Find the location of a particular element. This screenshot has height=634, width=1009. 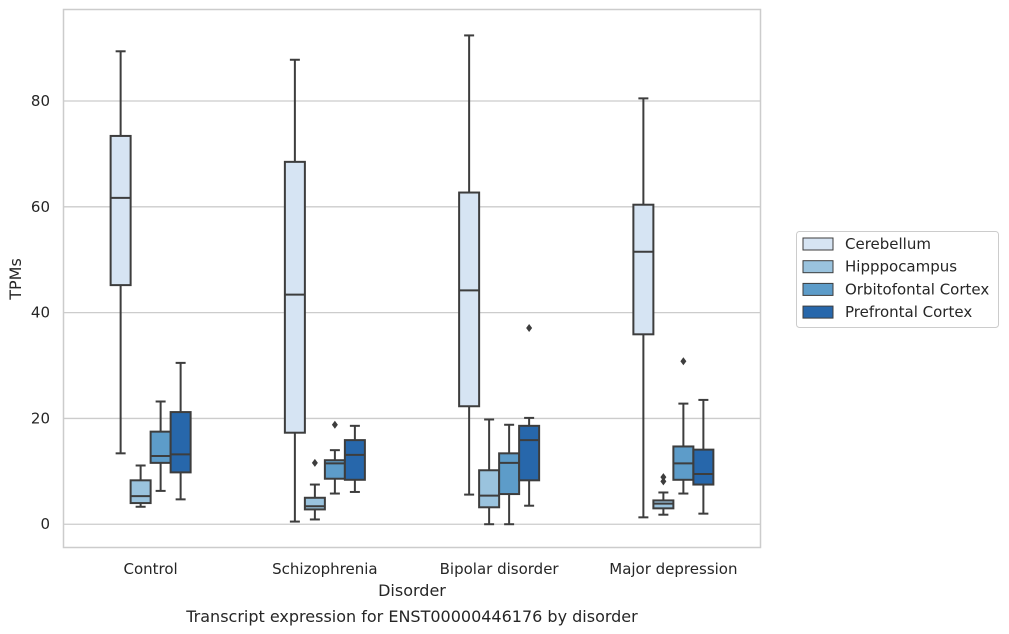

x-tick-label: Bipolar disorder is located at coordinates (500, 569).